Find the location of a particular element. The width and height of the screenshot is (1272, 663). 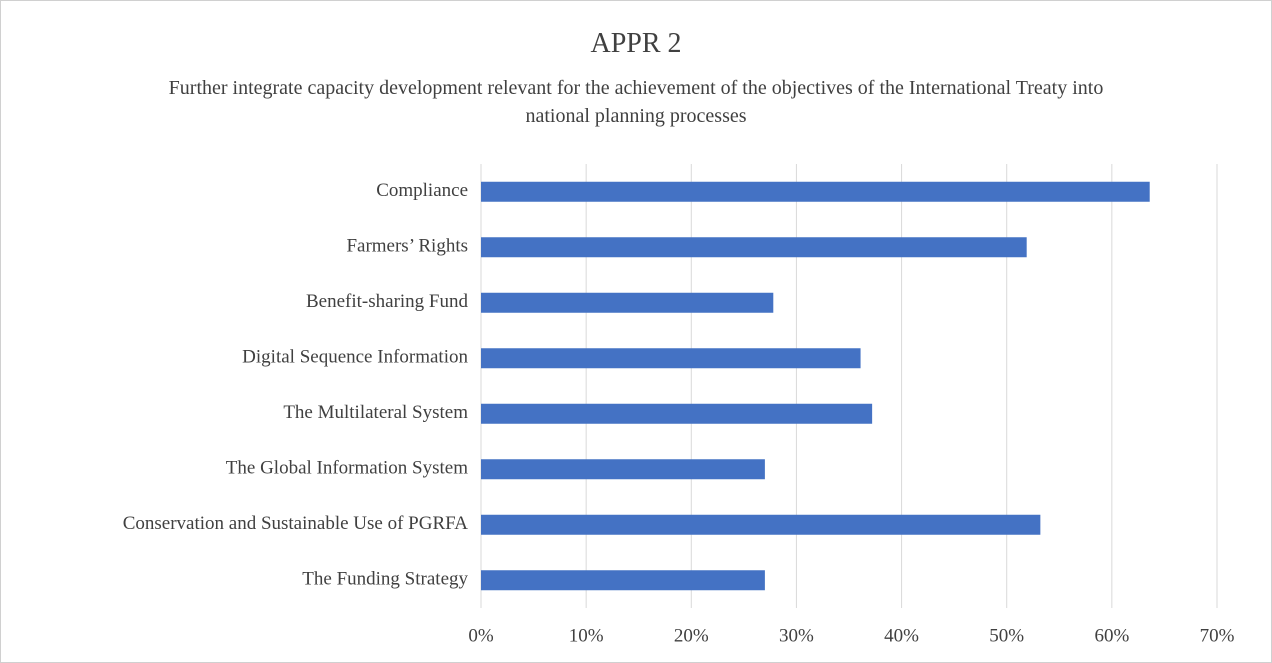

y-tick-label: Digital Sequence Information is located at coordinates (355, 357).